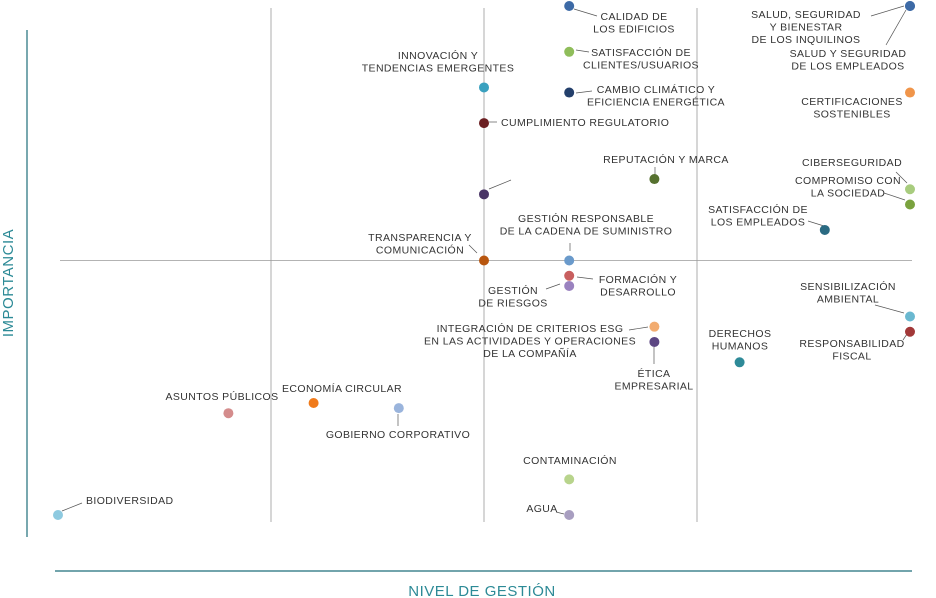 The width and height of the screenshot is (936, 598). Describe the element at coordinates (740, 340) in the screenshot. I see `data-label: DERECHOS HUMANOS` at that location.